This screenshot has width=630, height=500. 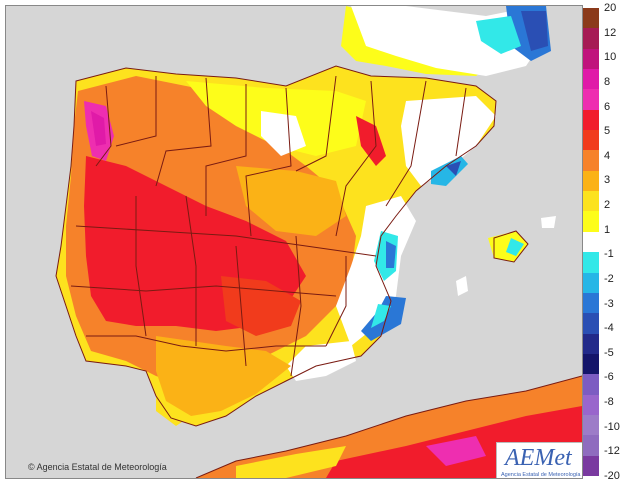 I want to click on legend-label: -6, so click(x=609, y=377).